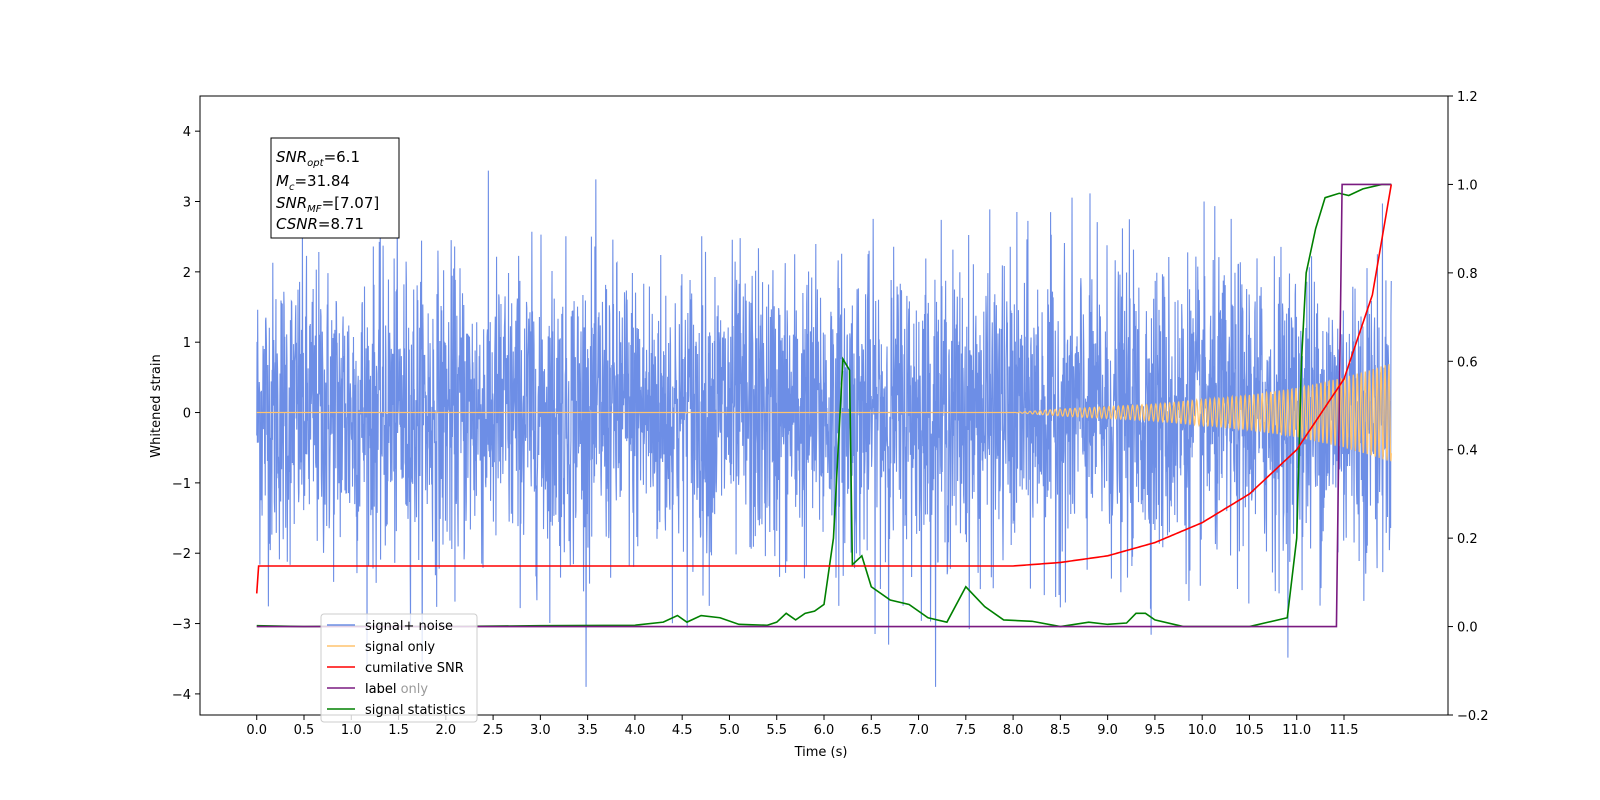  I want to click on legend-label-label: label, so click(380, 689).